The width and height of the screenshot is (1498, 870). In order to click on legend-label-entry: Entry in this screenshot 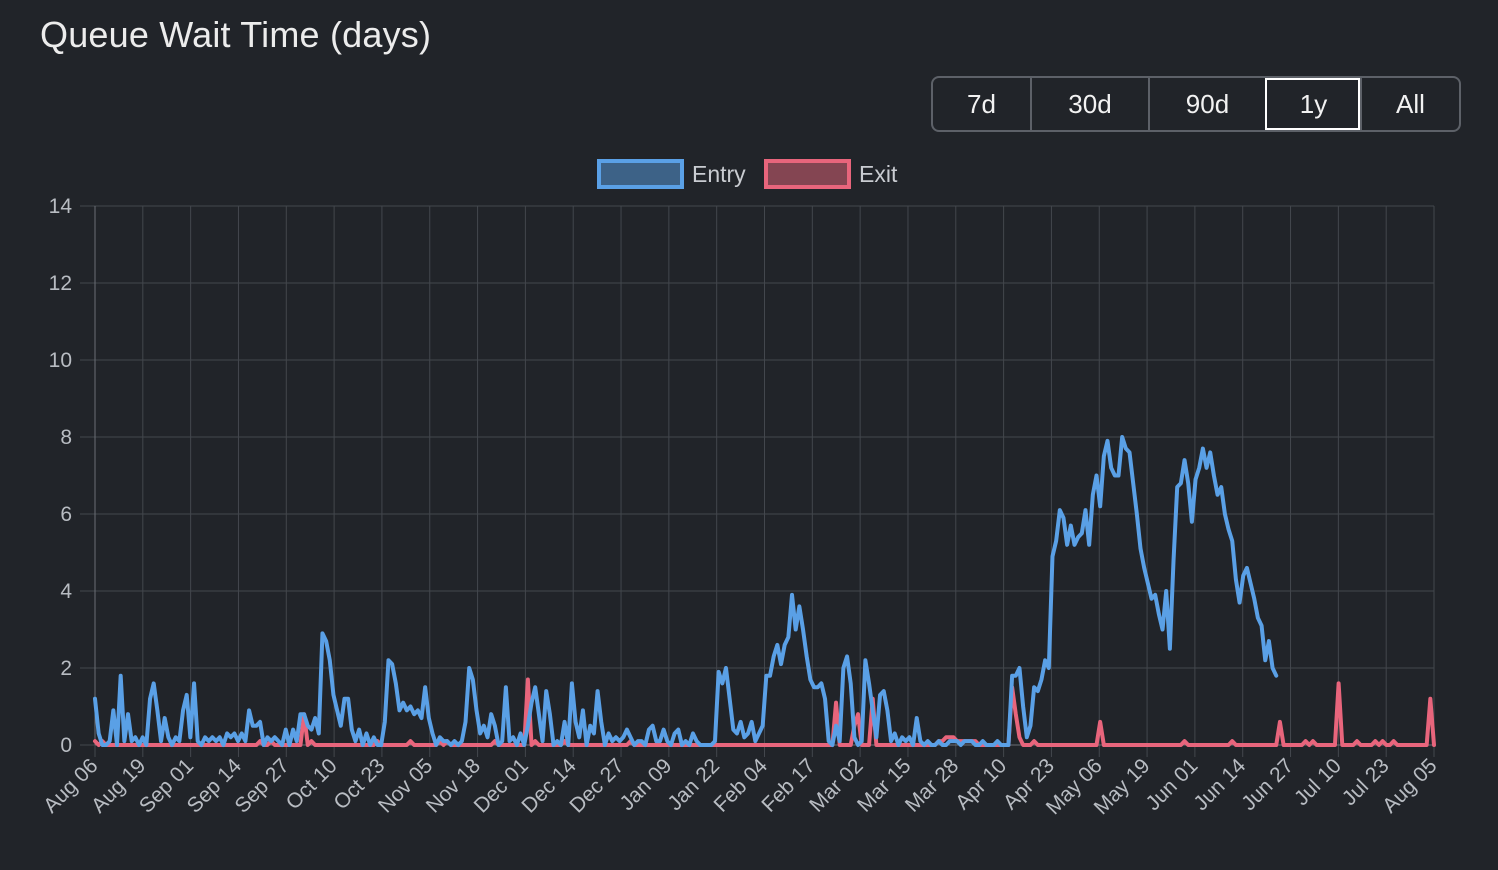, I will do `click(719, 174)`.